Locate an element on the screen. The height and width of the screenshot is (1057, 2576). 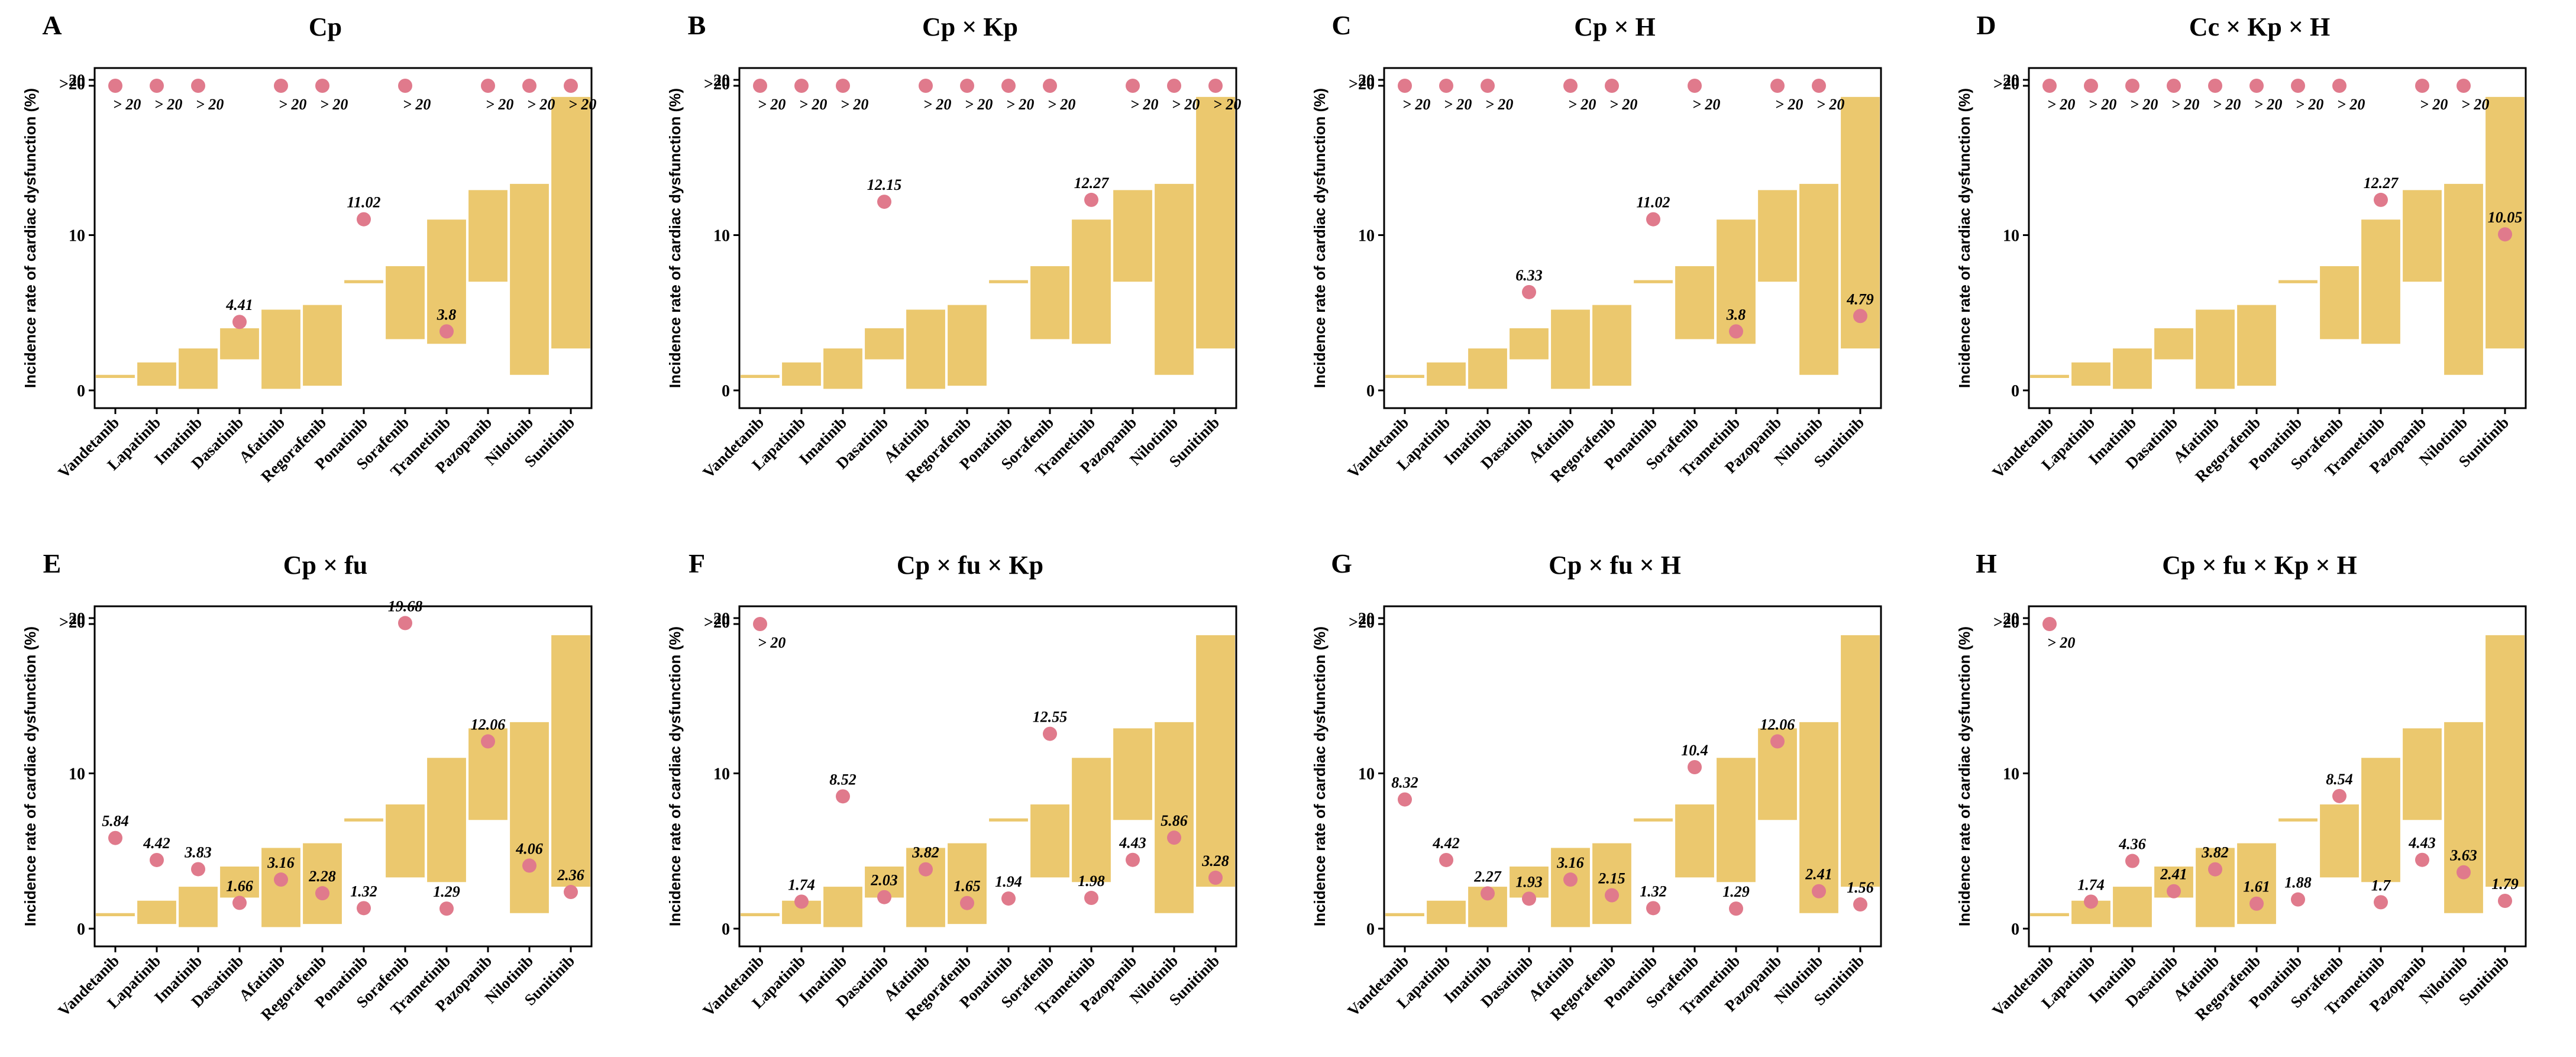
point-label: 3.83 is located at coordinates (198, 852).